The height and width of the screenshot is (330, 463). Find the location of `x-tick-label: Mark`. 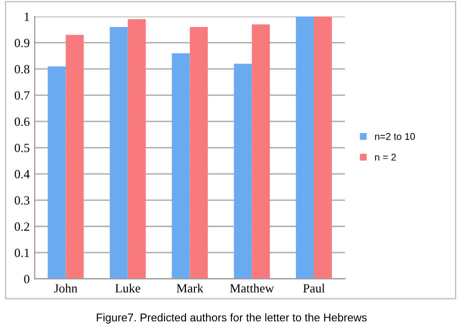

x-tick-label: Mark is located at coordinates (190, 288).